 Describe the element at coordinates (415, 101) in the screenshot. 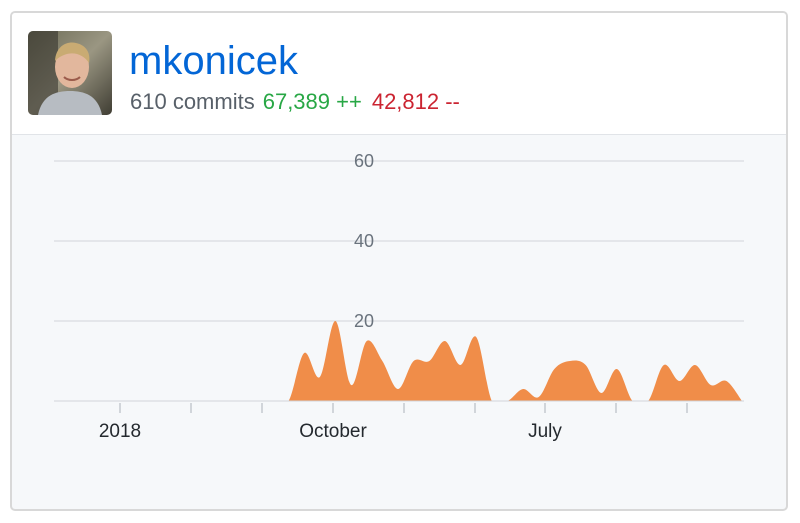

I see `deletions-count: 42,812 --` at that location.